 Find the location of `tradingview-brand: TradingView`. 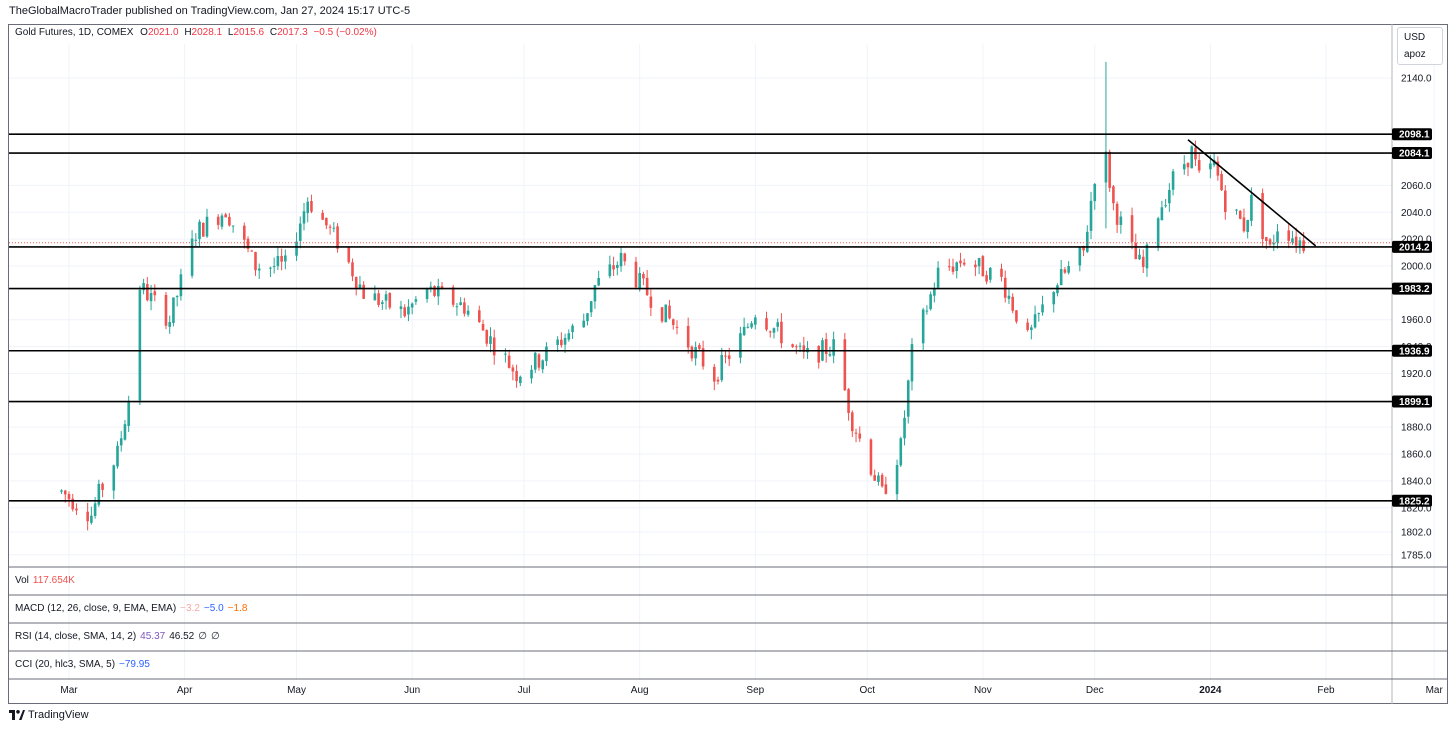

tradingview-brand: TradingView is located at coordinates (49, 715).